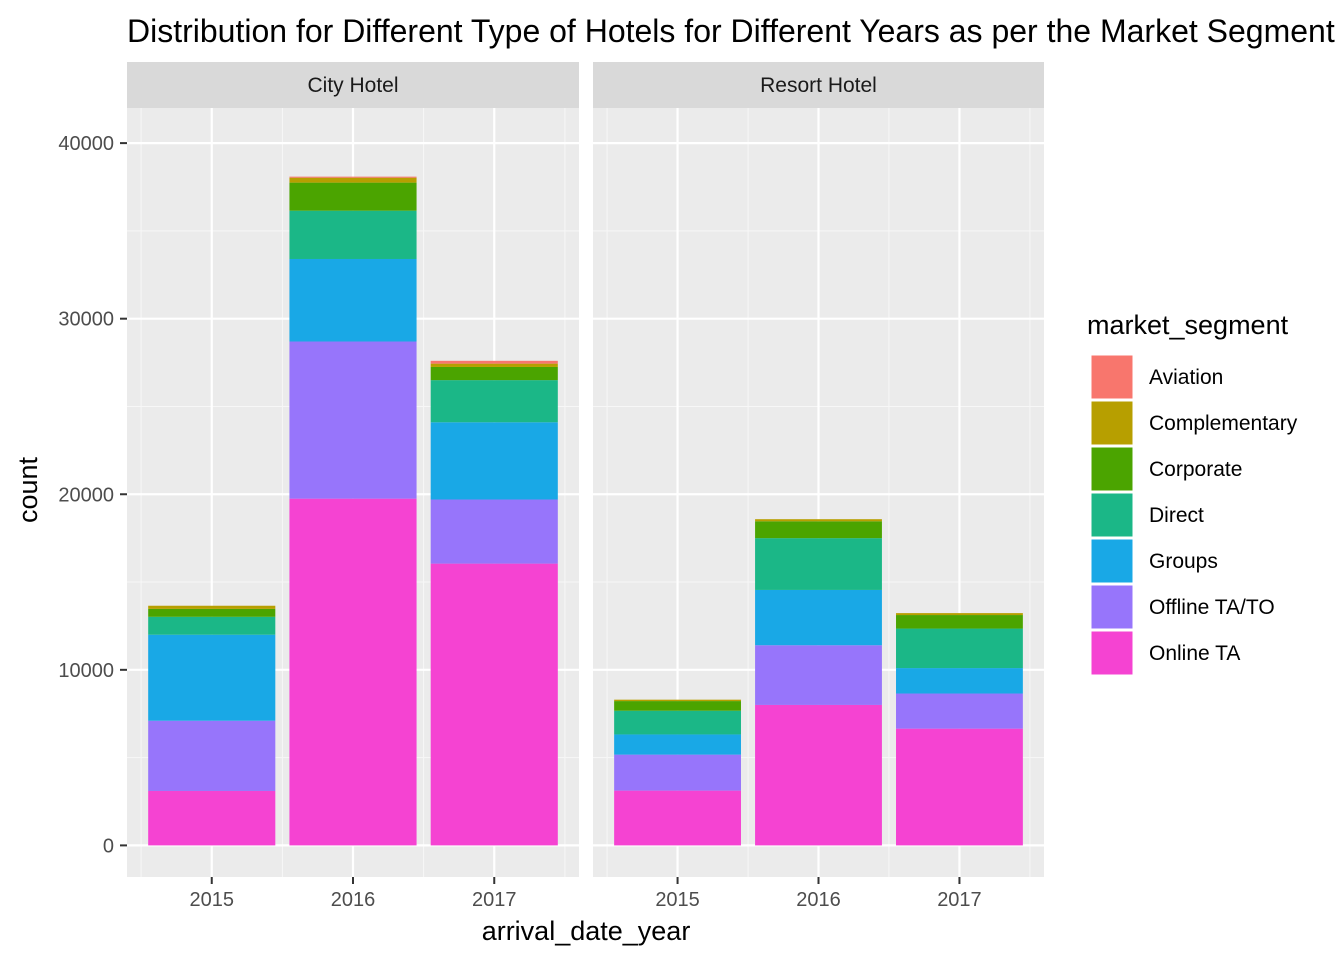 This screenshot has width=1344, height=960. Describe the element at coordinates (1223, 423) in the screenshot. I see `legend-label: Complementary` at that location.